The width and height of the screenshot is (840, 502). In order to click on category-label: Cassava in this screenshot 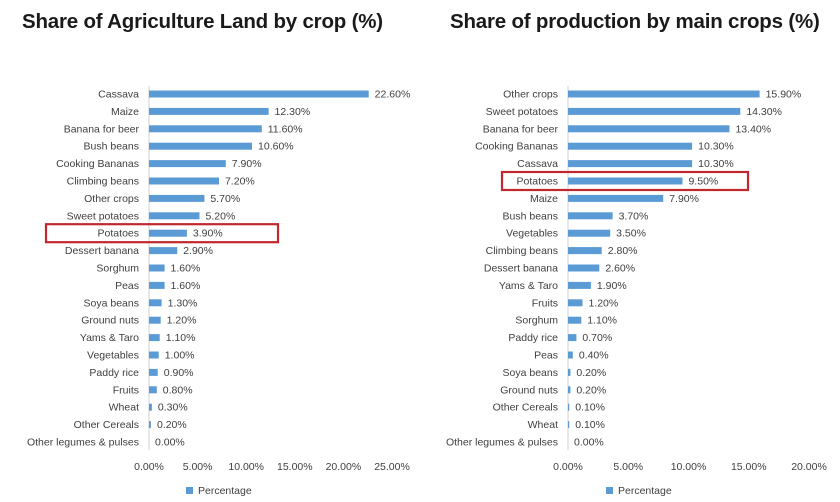, I will do `click(118, 95)`.